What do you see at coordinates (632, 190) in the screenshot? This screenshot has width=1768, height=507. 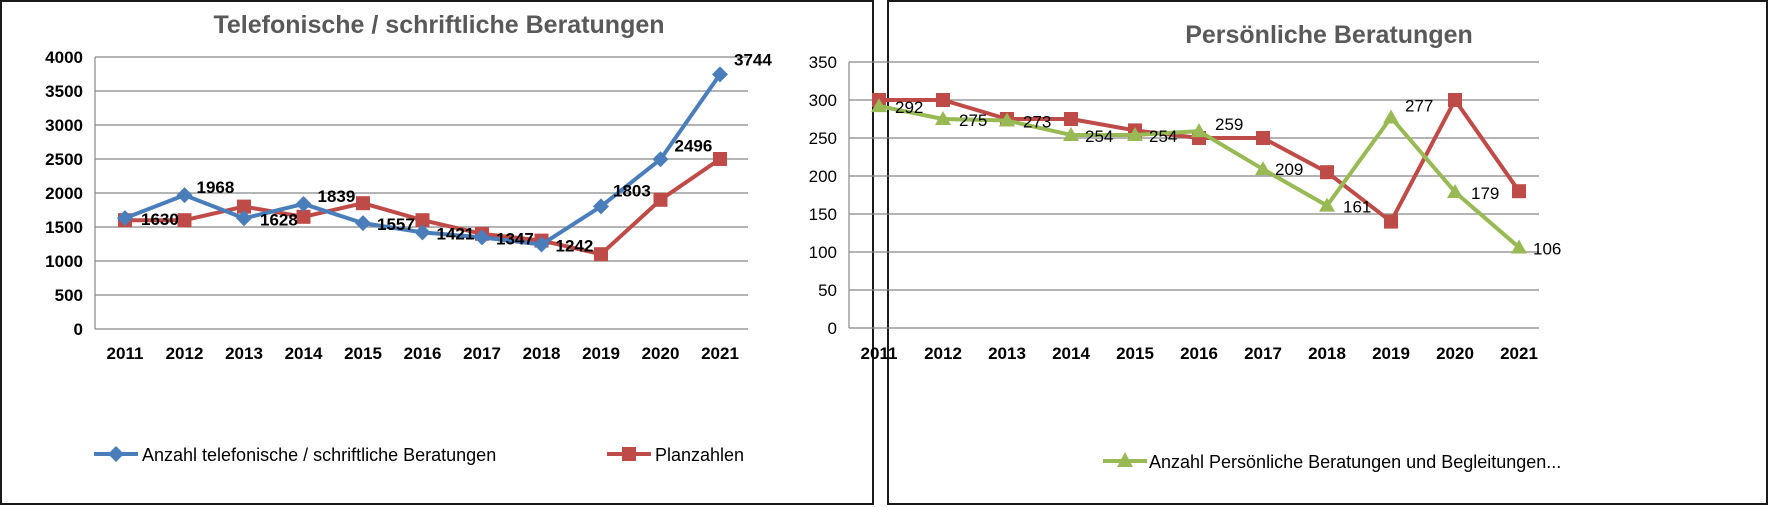 I see `data-label: 1803` at bounding box center [632, 190].